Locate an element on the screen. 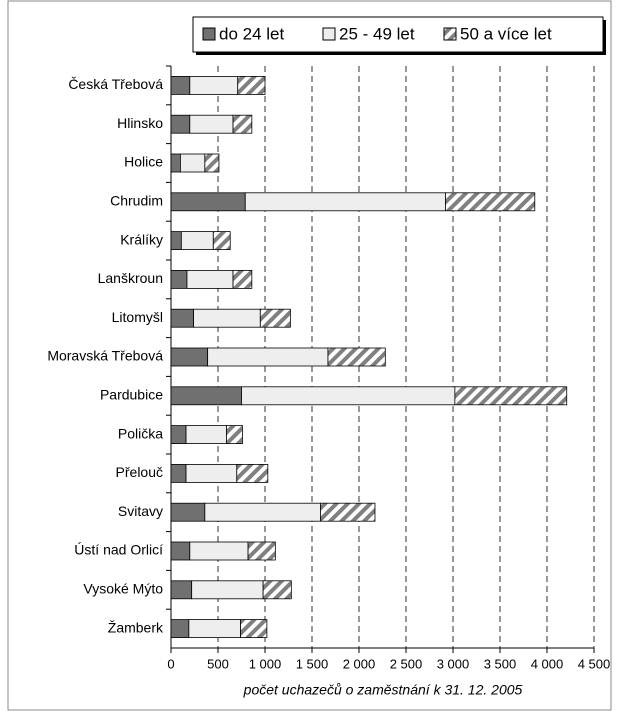  x-tick-label: 3 000 is located at coordinates (453, 663).